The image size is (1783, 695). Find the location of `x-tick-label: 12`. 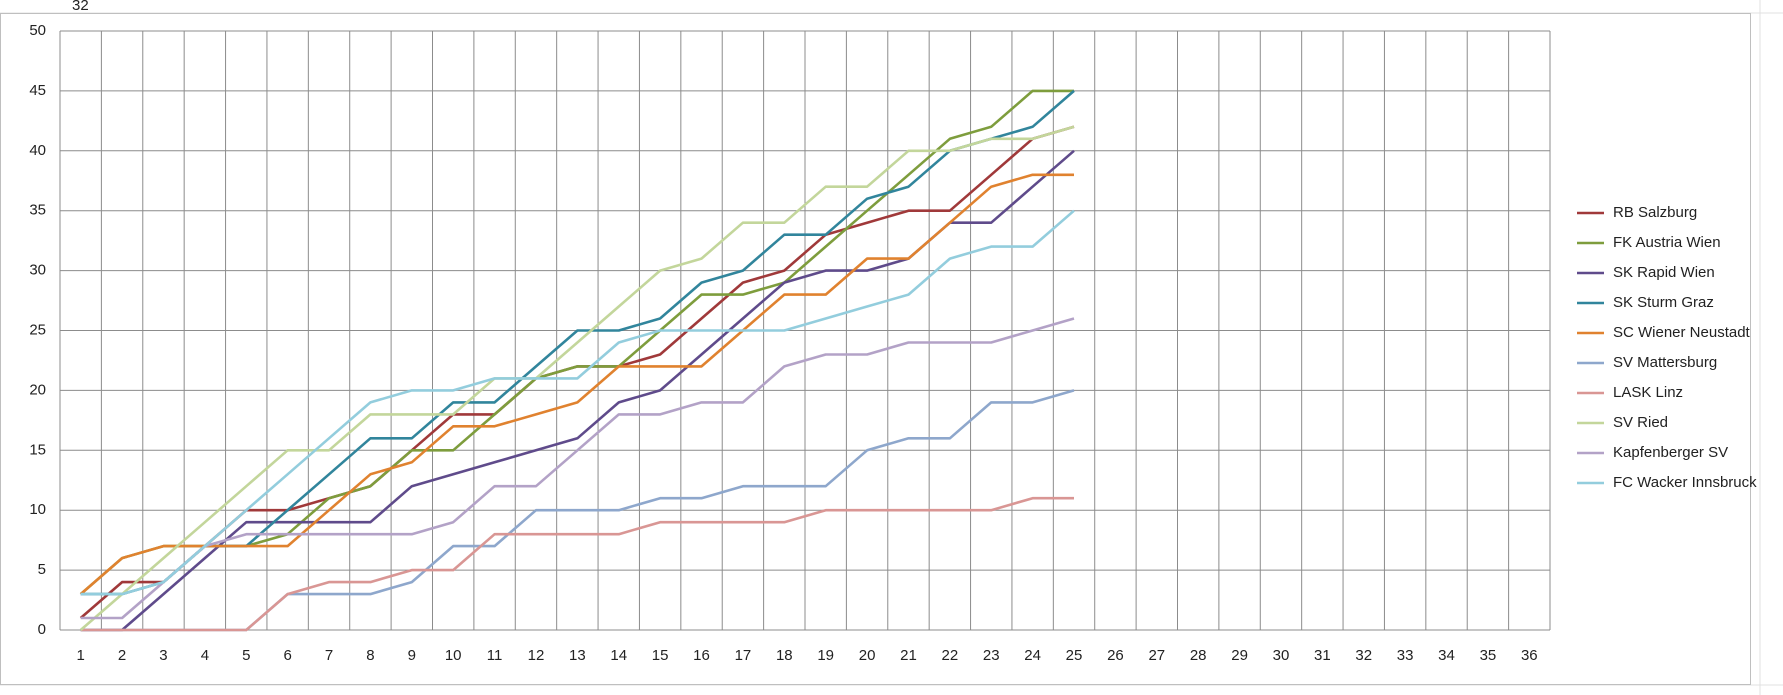

x-tick-label: 12 is located at coordinates (536, 655).